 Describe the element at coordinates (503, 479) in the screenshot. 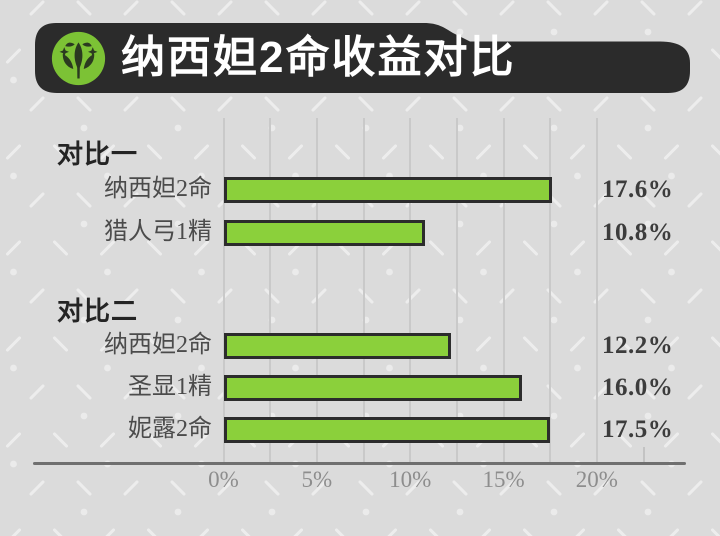

I see `x-axis-tick-label: 15%` at that location.